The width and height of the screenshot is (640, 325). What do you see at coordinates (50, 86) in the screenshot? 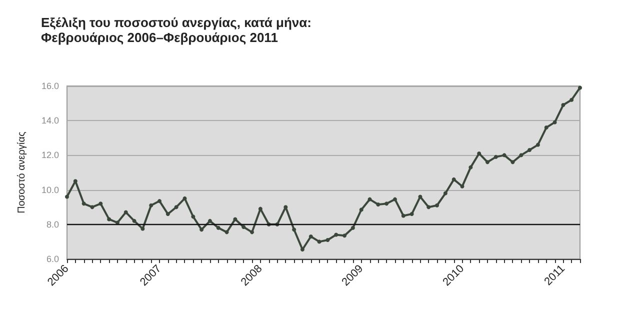
I see `y-tick-label: 16.0` at bounding box center [50, 86].